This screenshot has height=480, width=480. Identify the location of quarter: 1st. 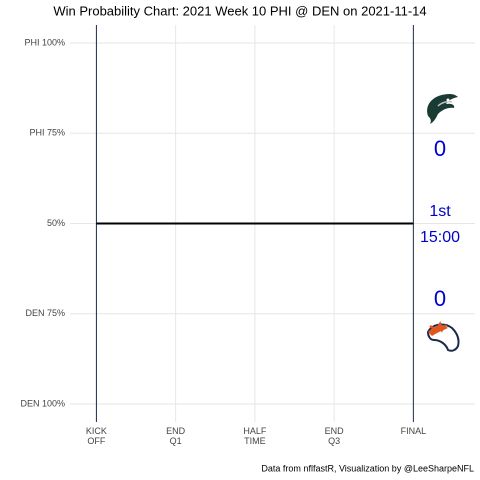
(440, 211).